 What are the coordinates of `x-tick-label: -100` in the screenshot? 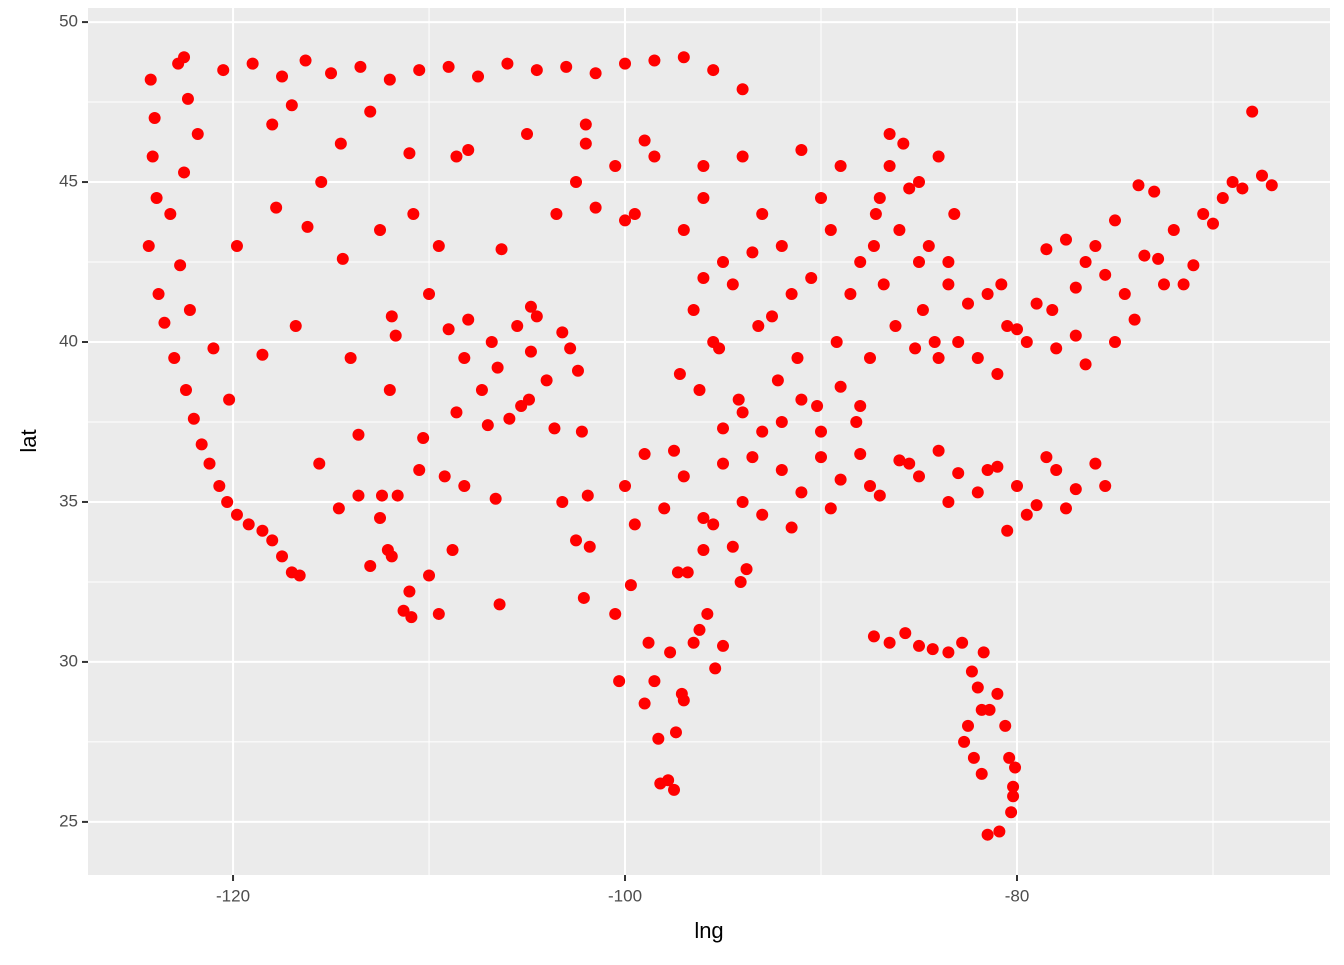 It's located at (625, 895).